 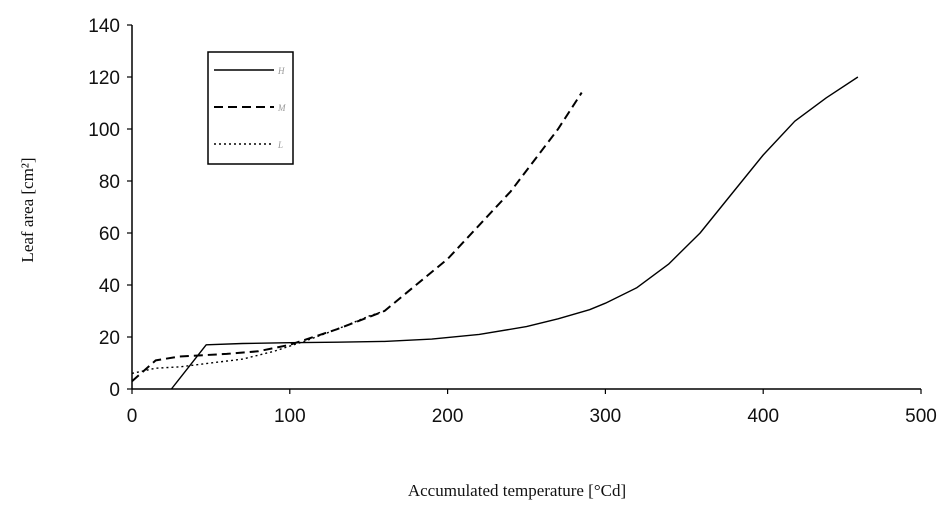 I want to click on legend: H M L, so click(x=250, y=108).